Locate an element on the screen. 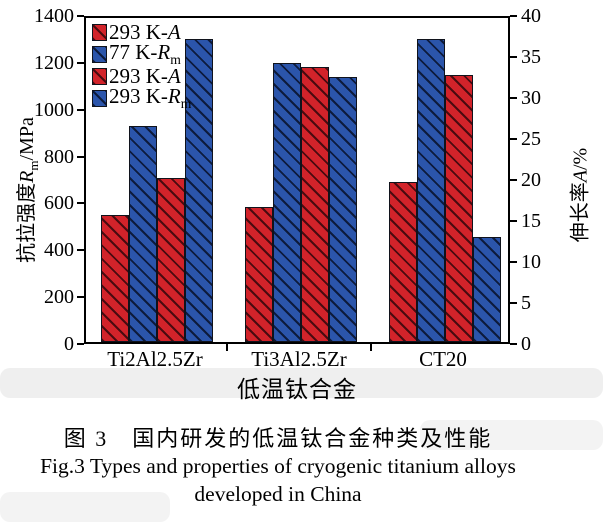 This screenshot has width=603, height=522. legend-item: 77 K-Rm is located at coordinates (141, 53).